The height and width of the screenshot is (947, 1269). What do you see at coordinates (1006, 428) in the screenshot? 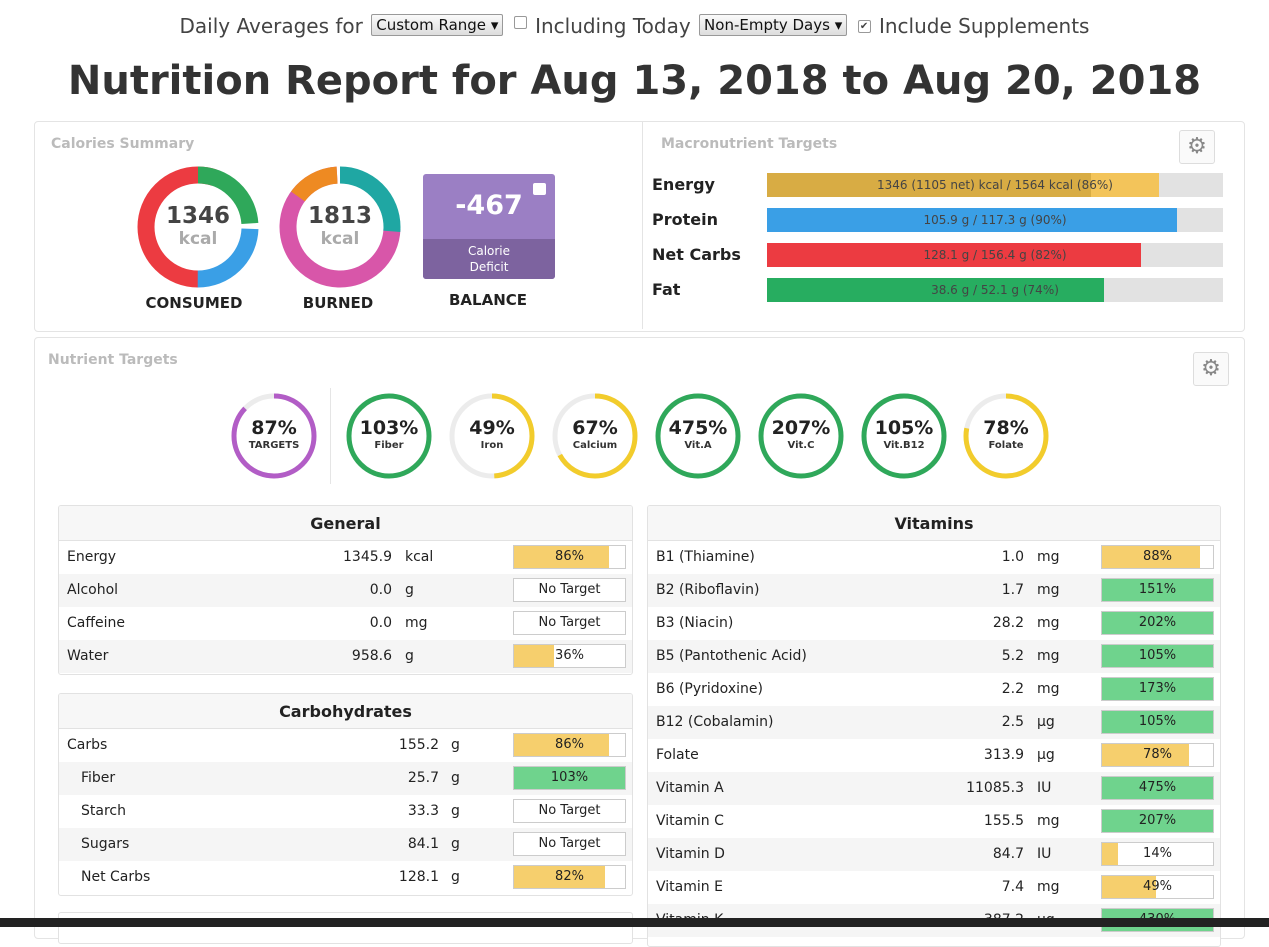
I see `target-percent: 78%` at bounding box center [1006, 428].